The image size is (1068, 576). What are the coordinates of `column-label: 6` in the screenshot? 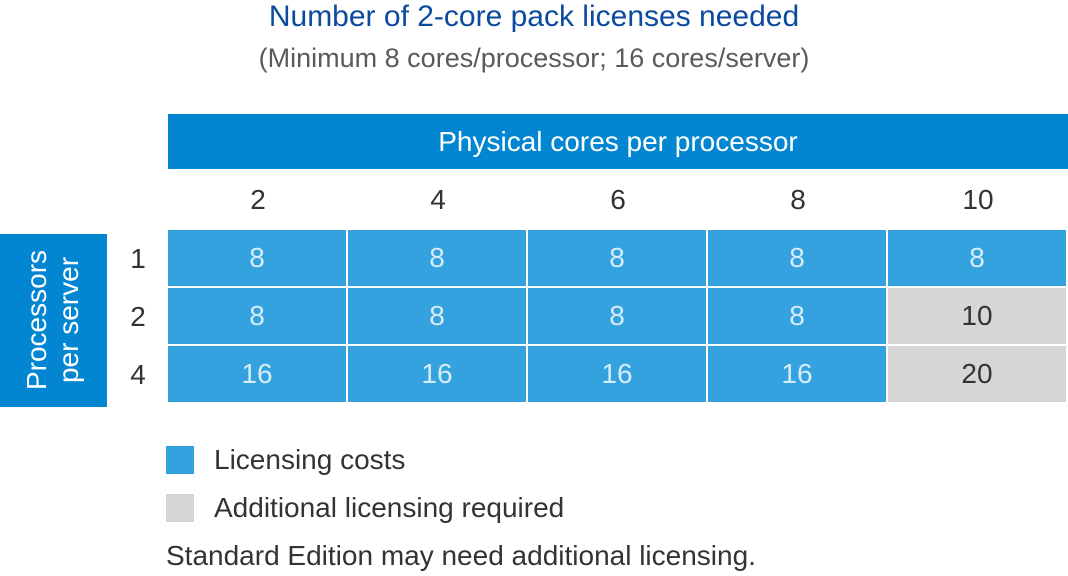 It's located at (618, 199).